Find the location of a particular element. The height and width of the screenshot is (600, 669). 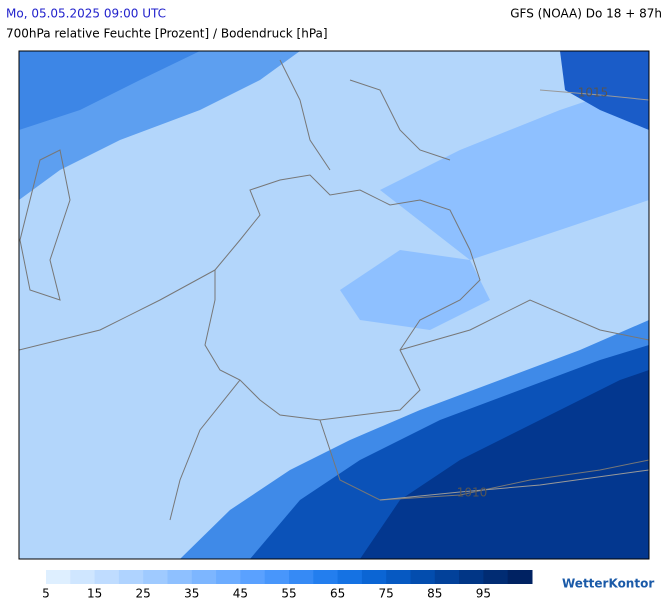

coastline is located at coordinates (45, 225).